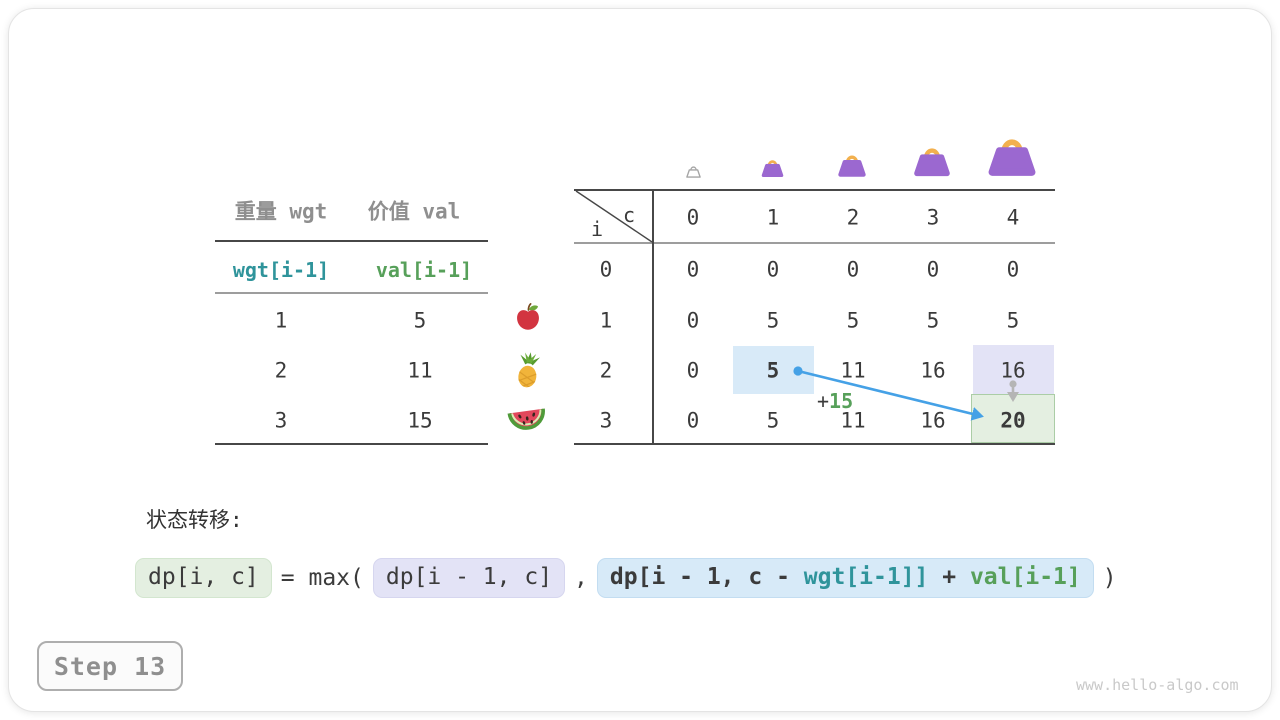 The image size is (1280, 720). Describe the element at coordinates (814, 243) in the screenshot. I see `dp-table-header-divider` at that location.